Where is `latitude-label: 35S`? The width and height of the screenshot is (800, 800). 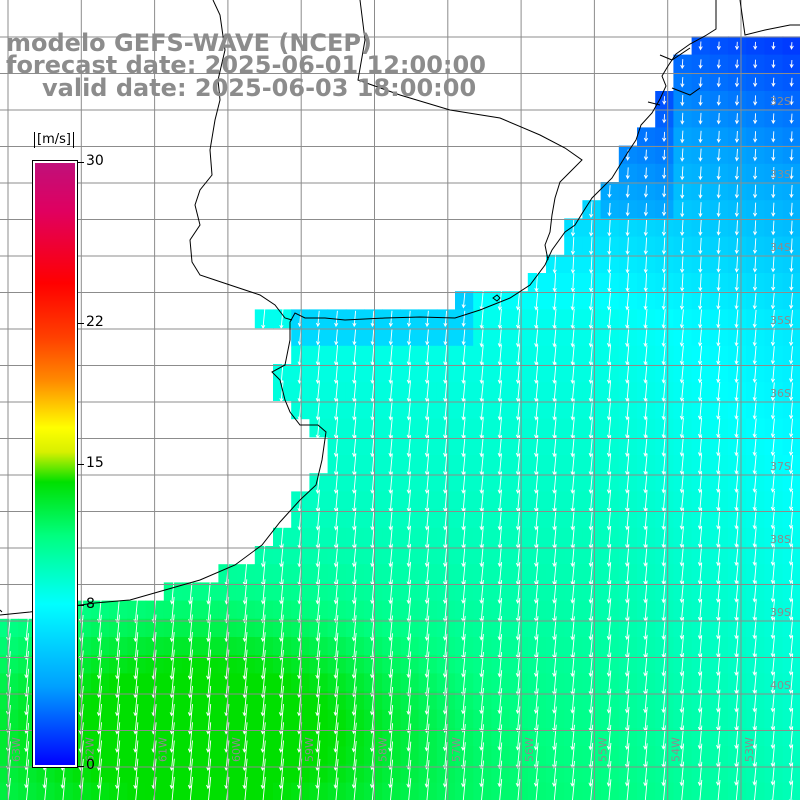
latitude-label: 35S is located at coordinates (780, 320).